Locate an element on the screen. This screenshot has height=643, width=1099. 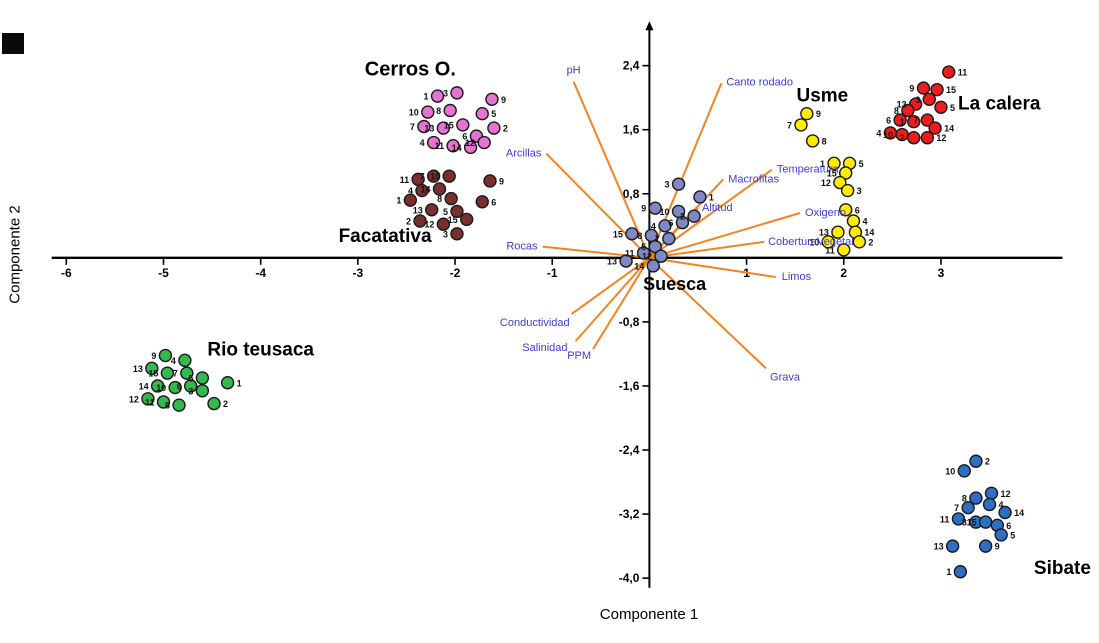
cluster-label: Cerros O. is located at coordinates (410, 69).